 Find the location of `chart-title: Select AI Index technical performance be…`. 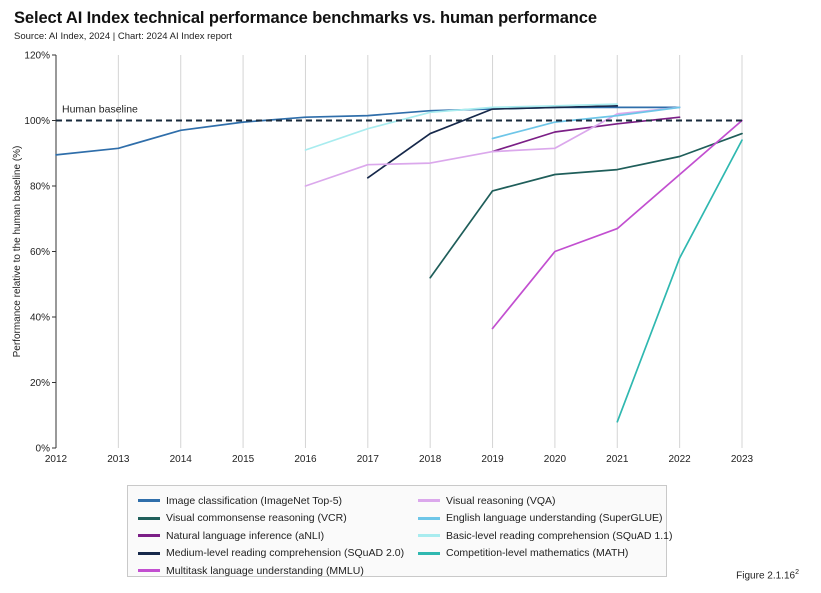

chart-title: Select AI Index technical performance be… is located at coordinates (305, 18).